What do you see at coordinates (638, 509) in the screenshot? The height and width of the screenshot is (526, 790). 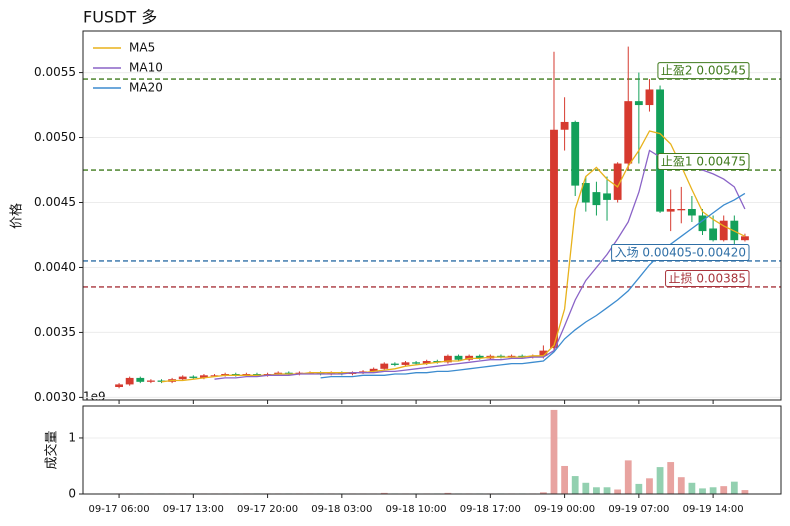 I see `x-tick-label: 09-19 07:00` at bounding box center [638, 509].